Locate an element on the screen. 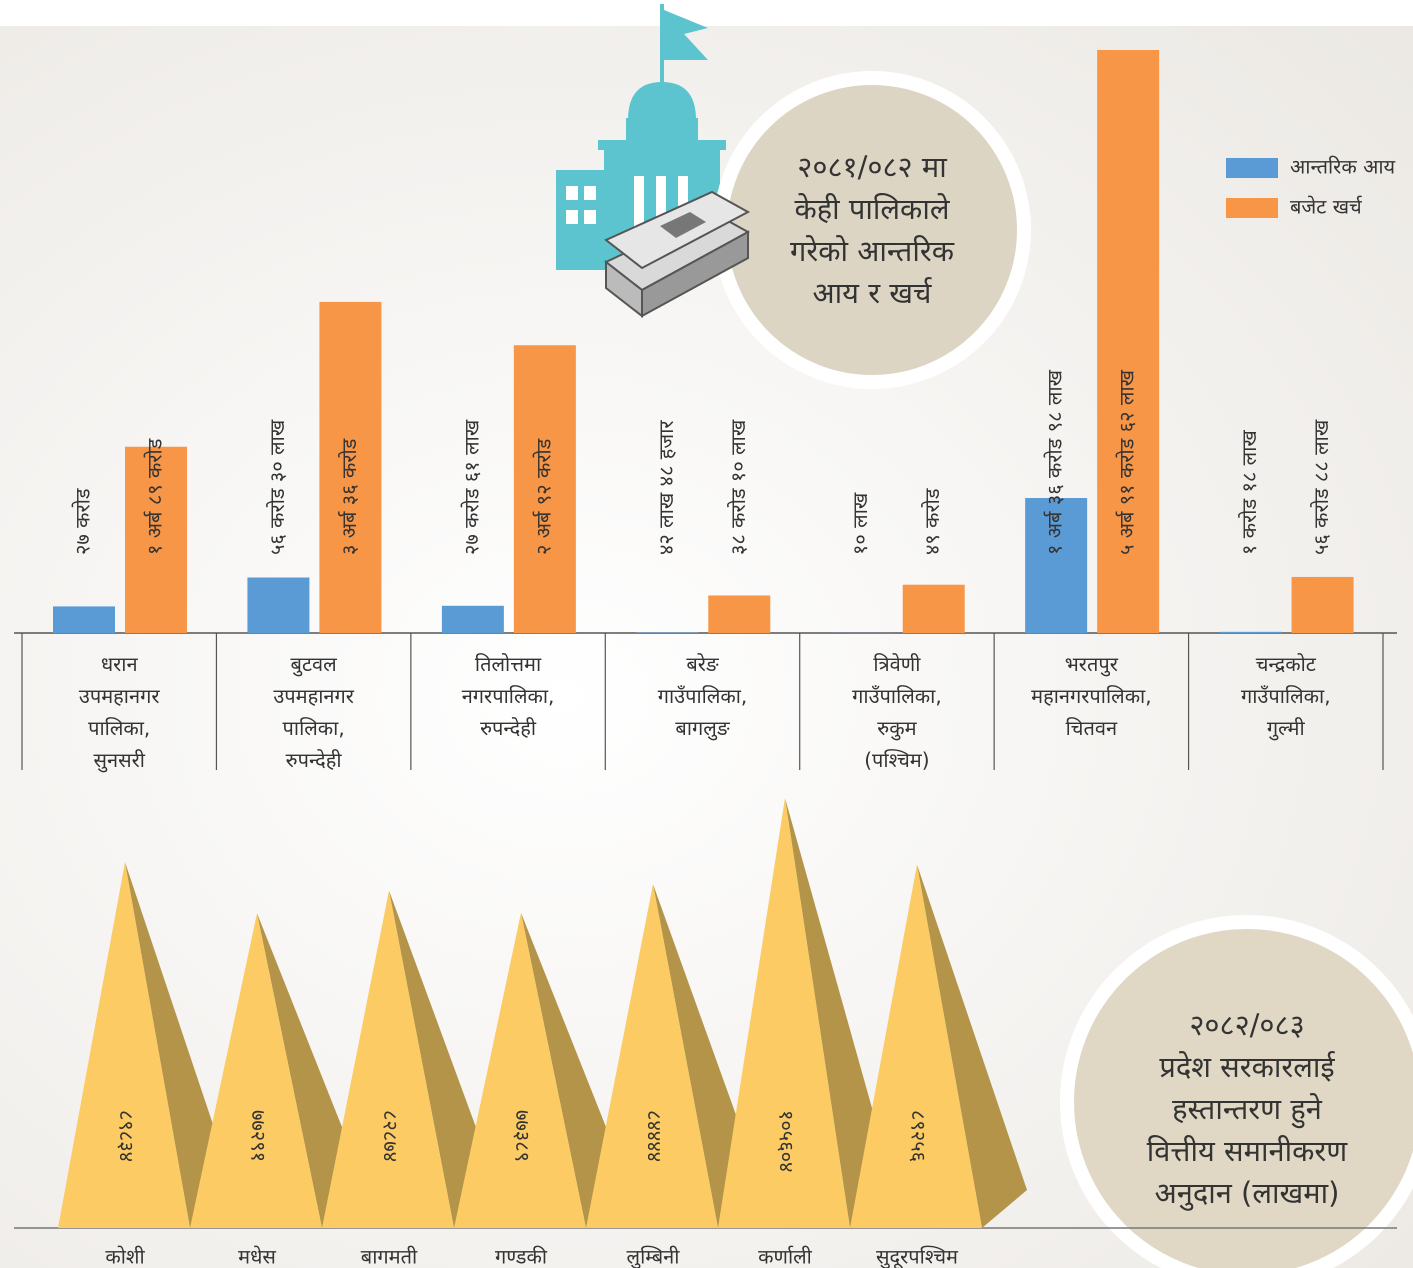  x-tick-label: बरेङ गाउँपालिका, बागलुङ is located at coordinates (702, 696).